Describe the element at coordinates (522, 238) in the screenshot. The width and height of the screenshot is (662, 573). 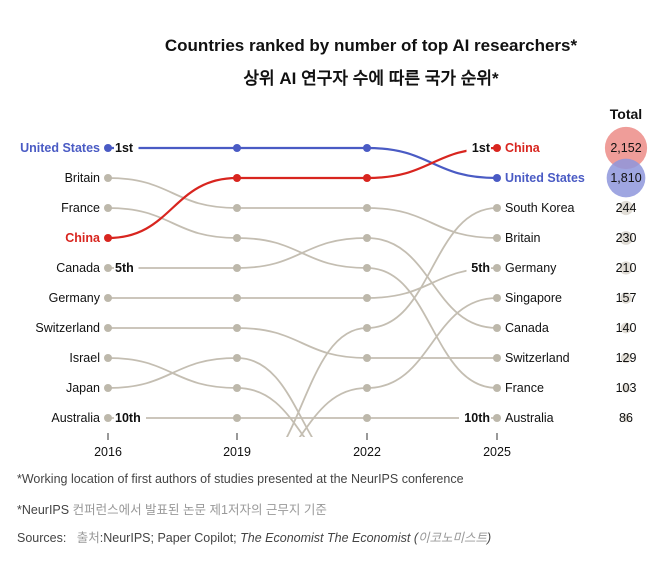
I see `label-2025-britain: Britain` at that location.